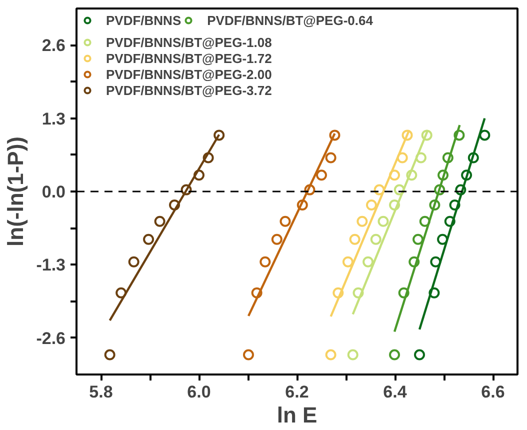  What do you see at coordinates (15, 191) in the screenshot?
I see `y-axis-title: ln(-ln(1-P))` at bounding box center [15, 191].